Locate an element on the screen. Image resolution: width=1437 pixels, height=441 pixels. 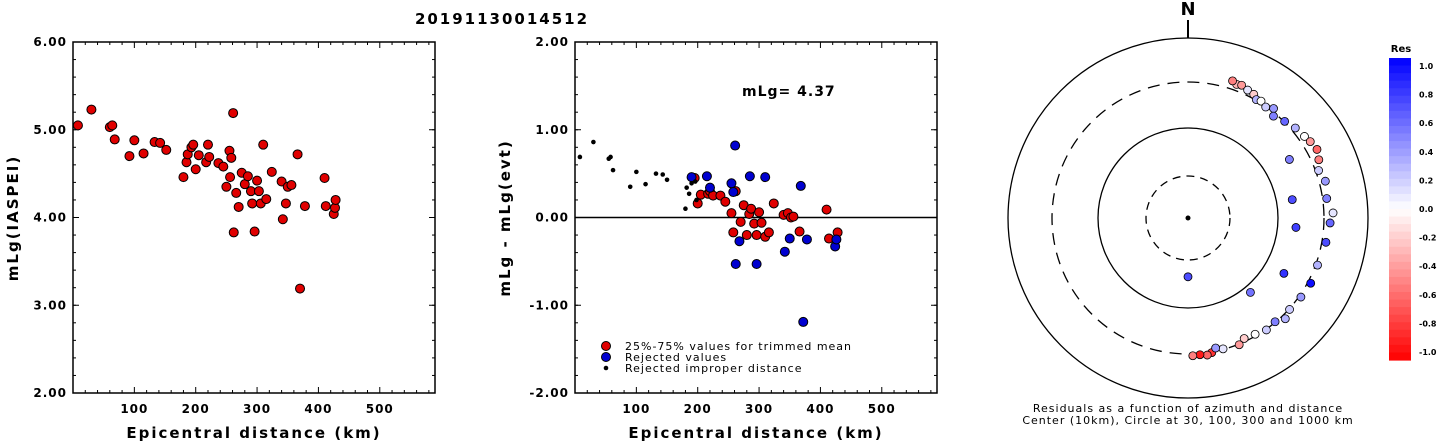
y-tick-label: 0.00 is located at coordinates (552, 218).